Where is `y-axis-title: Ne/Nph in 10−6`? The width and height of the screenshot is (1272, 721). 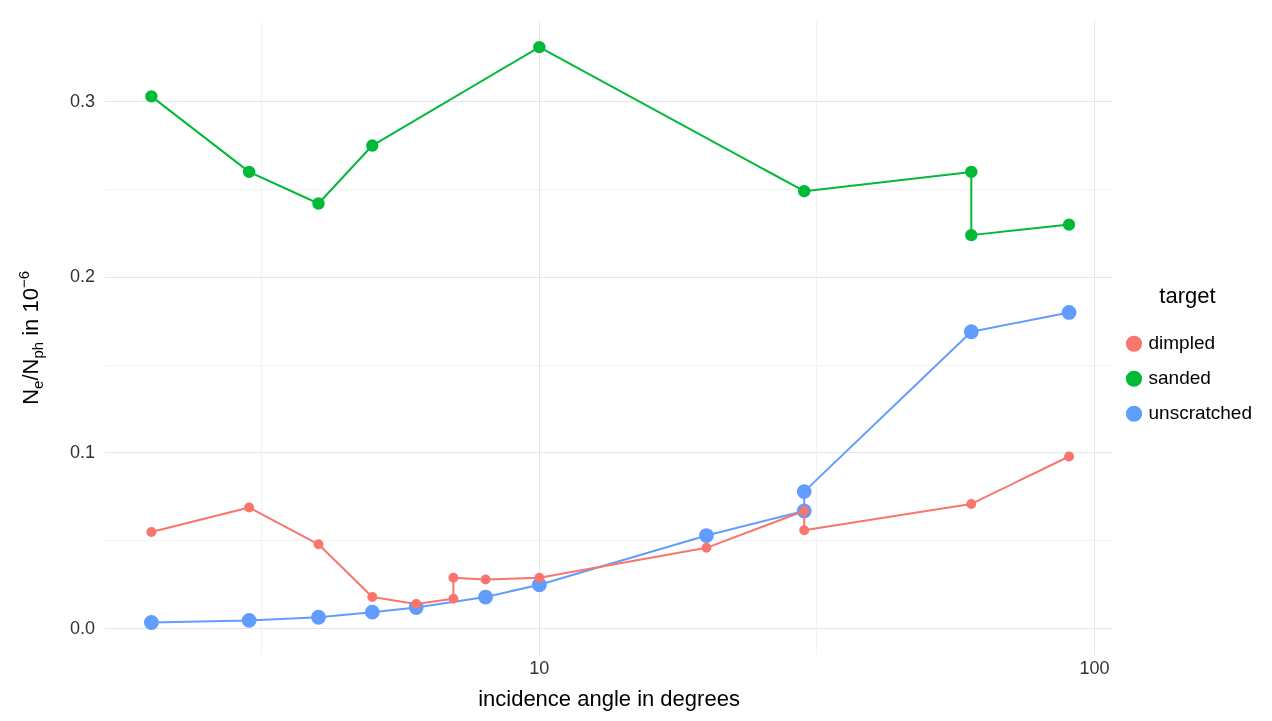 y-axis-title: Ne/Nph in 10−6 is located at coordinates (30, 337).